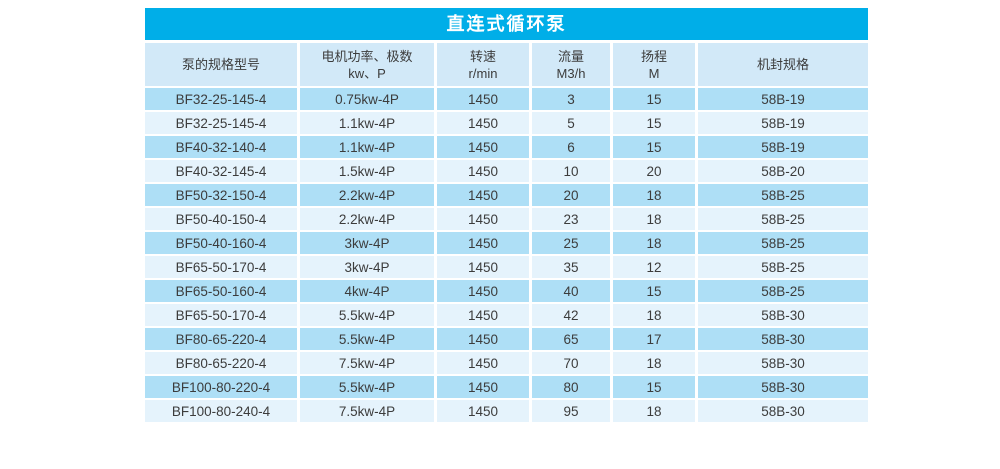  I want to click on col-header-motor-power: 电机功率、极数 kw、P, so click(368, 65).